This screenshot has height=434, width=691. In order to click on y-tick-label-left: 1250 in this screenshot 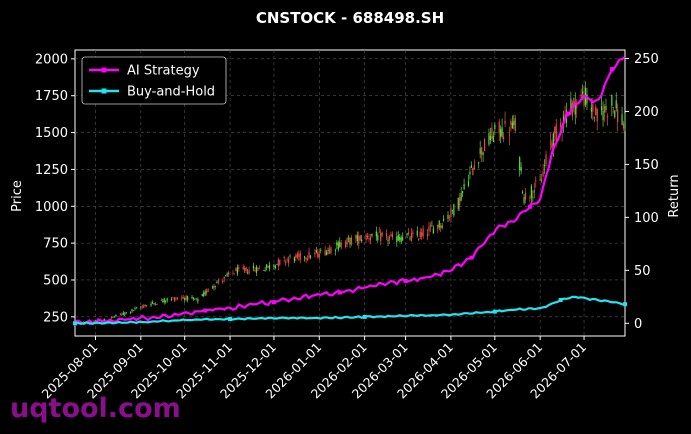, I will do `click(51, 170)`.